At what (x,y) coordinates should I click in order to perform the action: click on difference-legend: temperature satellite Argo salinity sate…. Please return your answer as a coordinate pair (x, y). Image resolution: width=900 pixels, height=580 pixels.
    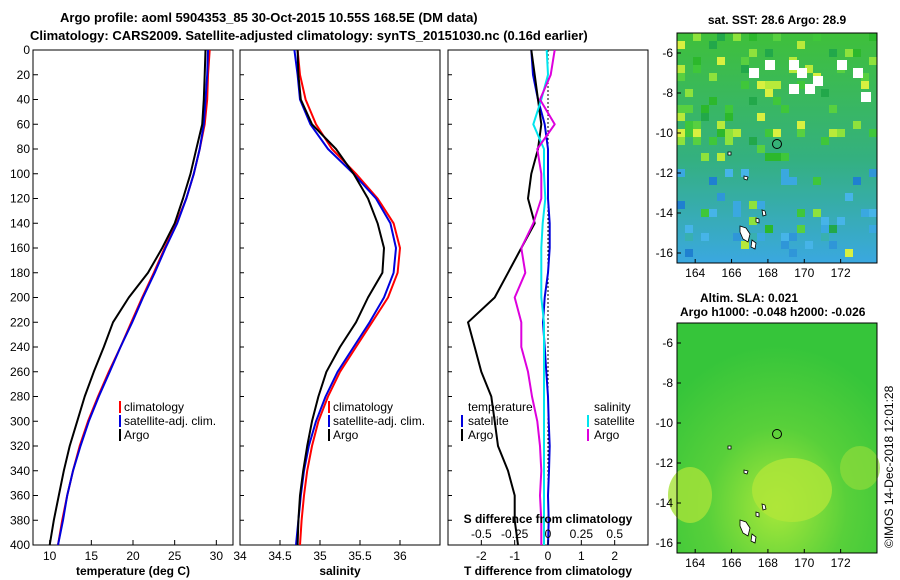
    Looking at the image, I should click on (548, 421).